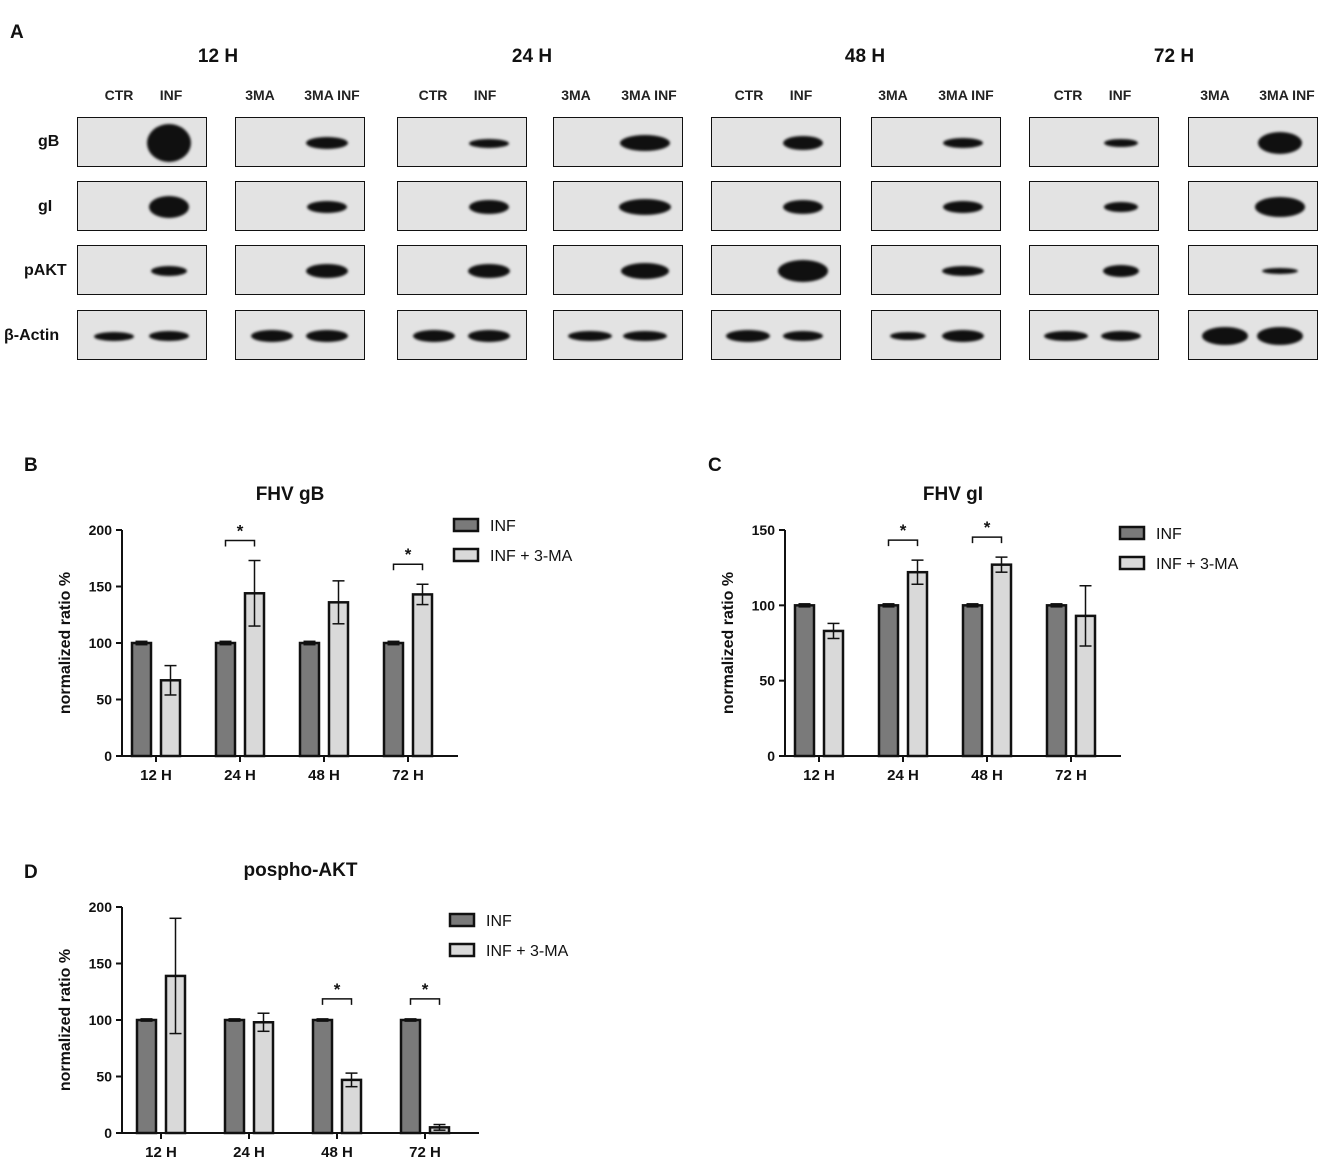 Image resolution: width=1325 pixels, height=1166 pixels. Describe the element at coordinates (119, 95) in the screenshot. I see `lane-label: CTR` at that location.